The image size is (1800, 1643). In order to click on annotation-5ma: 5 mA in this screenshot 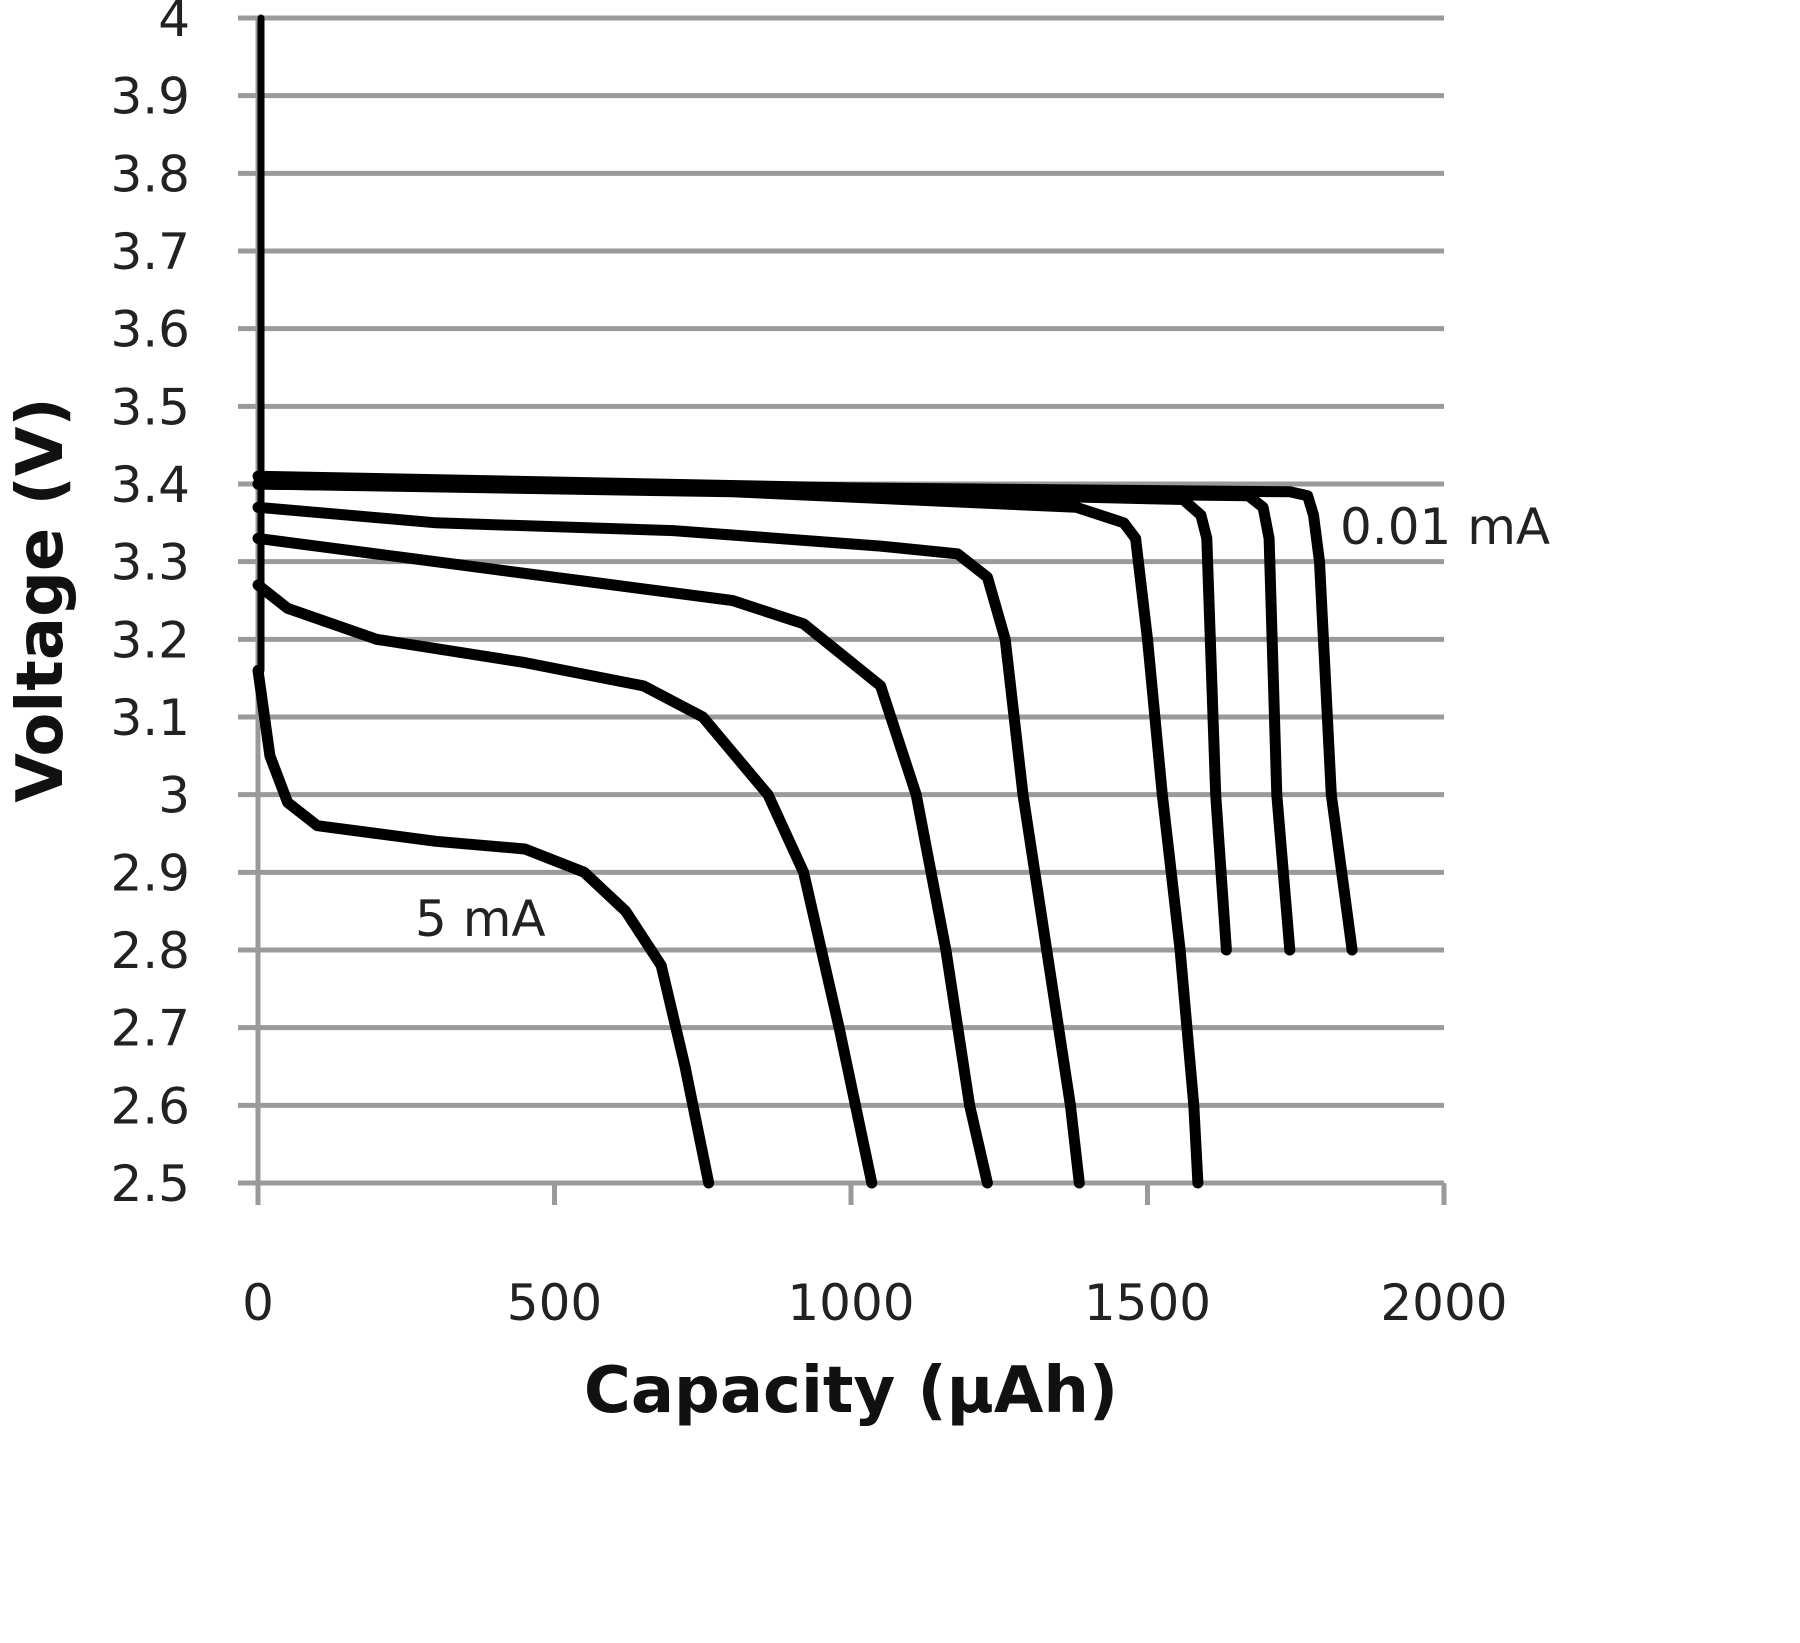, I will do `click(480, 919)`.